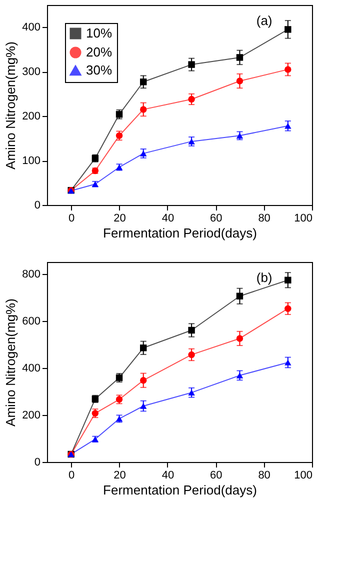 This screenshot has width=346, height=567. What do you see at coordinates (31, 274) in the screenshot?
I see `y-tick-label: 800` at bounding box center [31, 274].